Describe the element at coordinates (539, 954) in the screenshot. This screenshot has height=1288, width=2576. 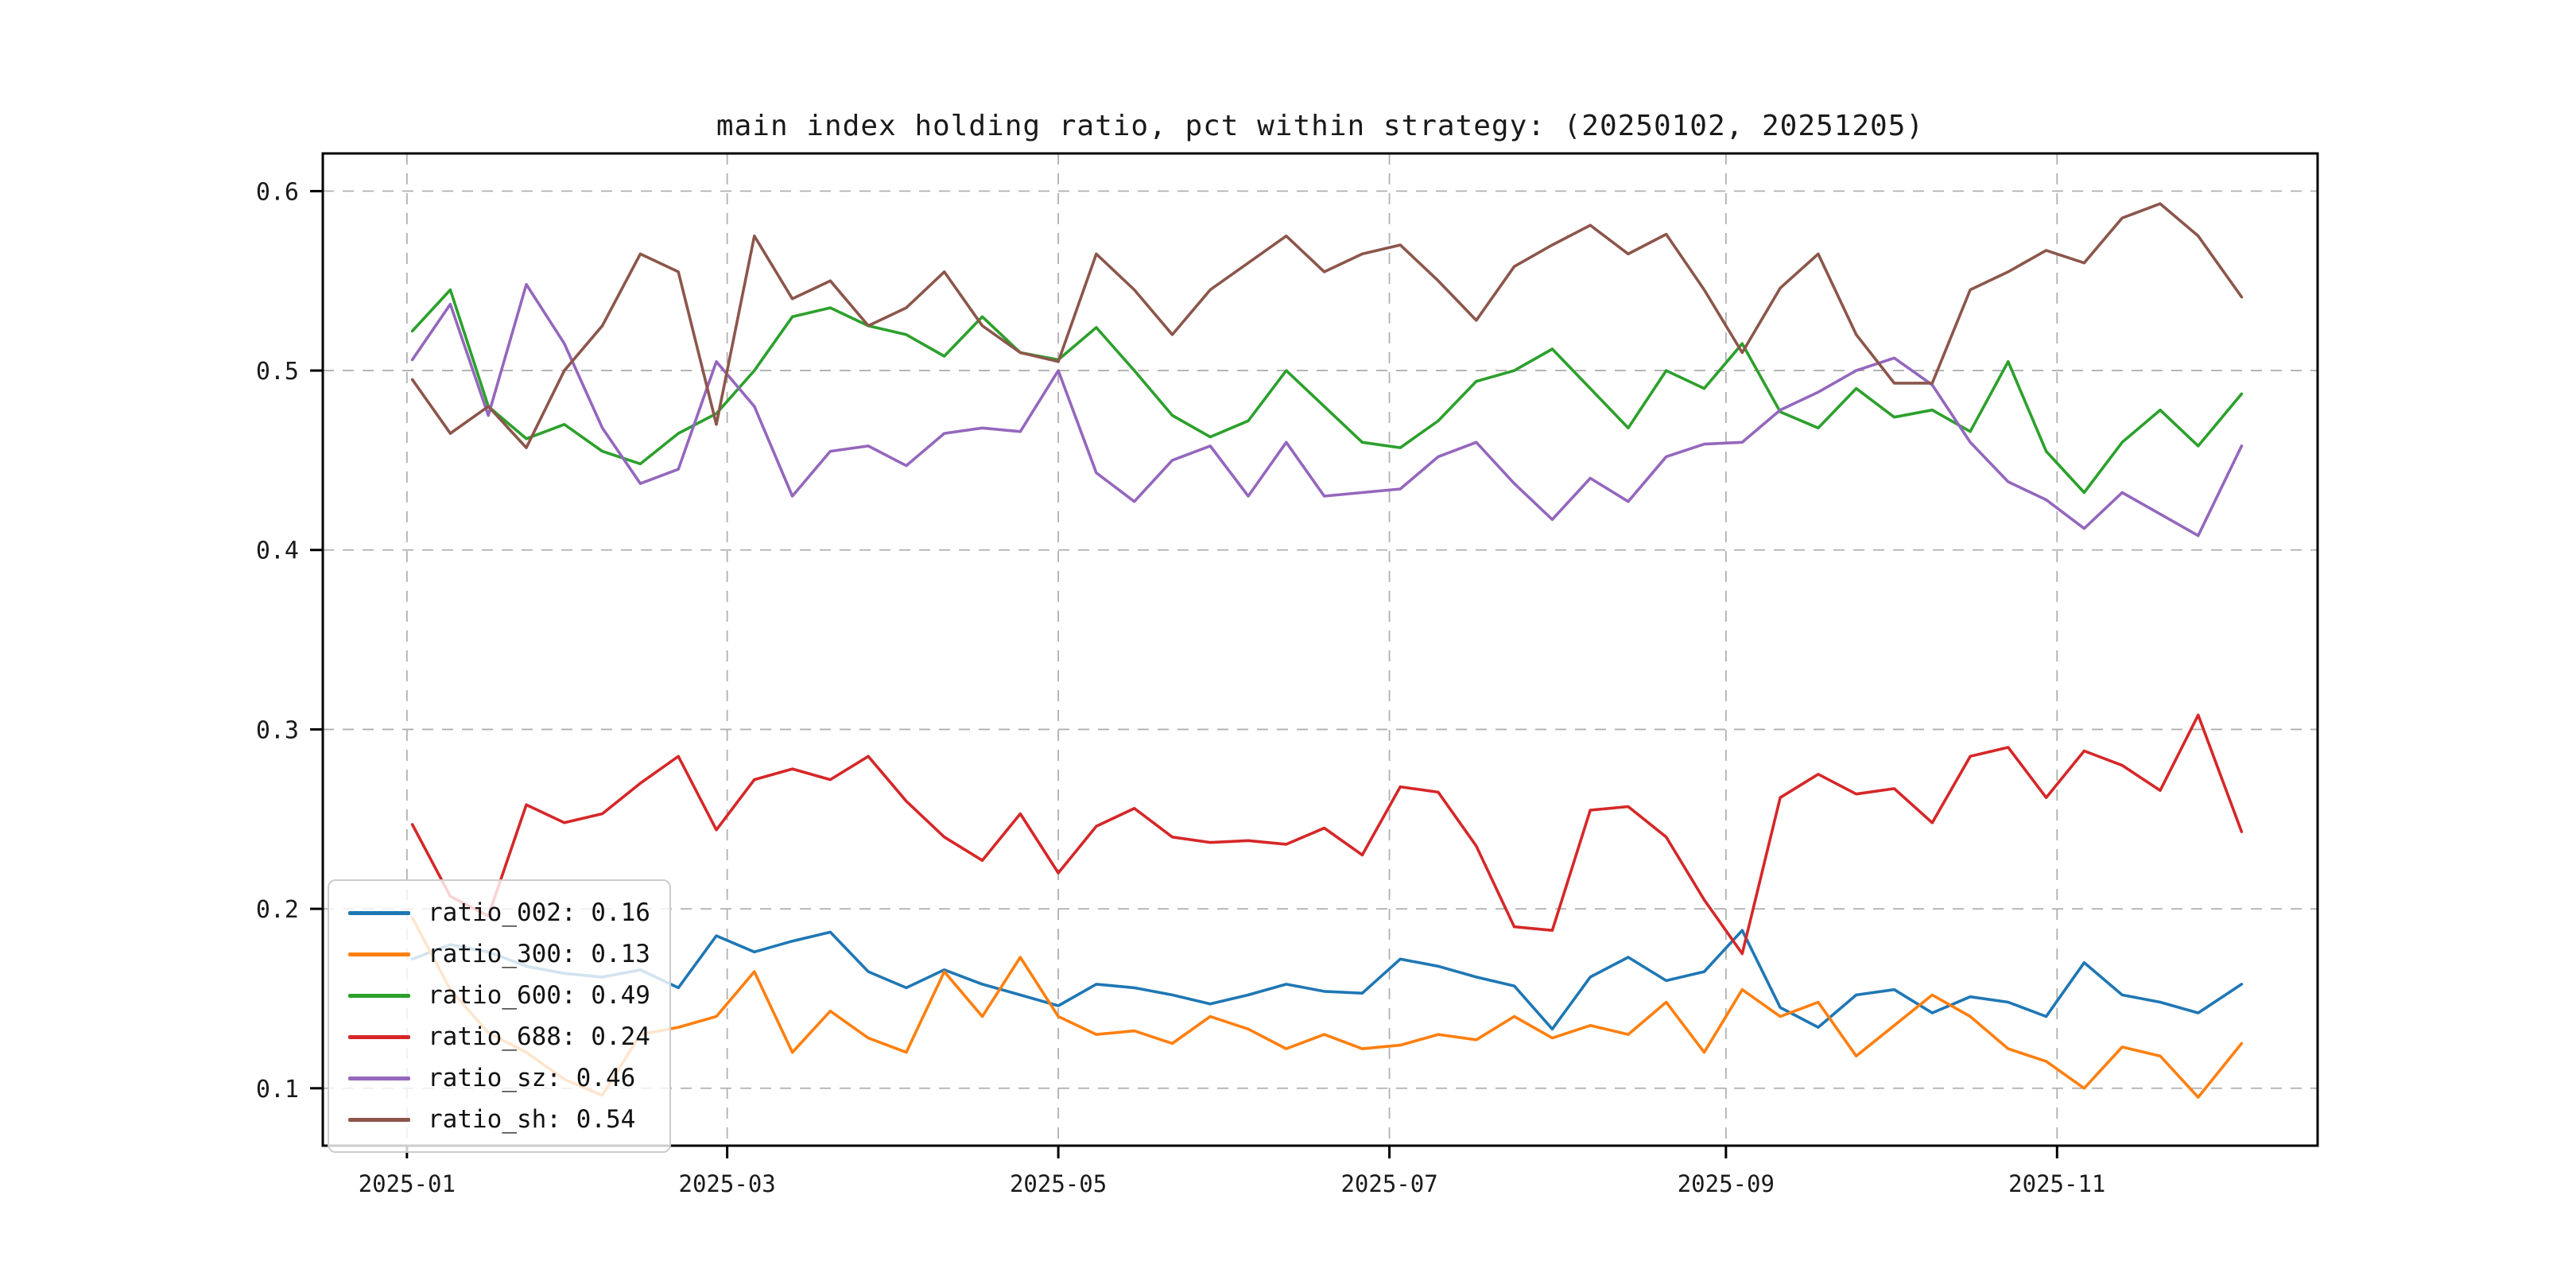
I see `legend-label-ratio_300: ratio_300: 0.13` at that location.